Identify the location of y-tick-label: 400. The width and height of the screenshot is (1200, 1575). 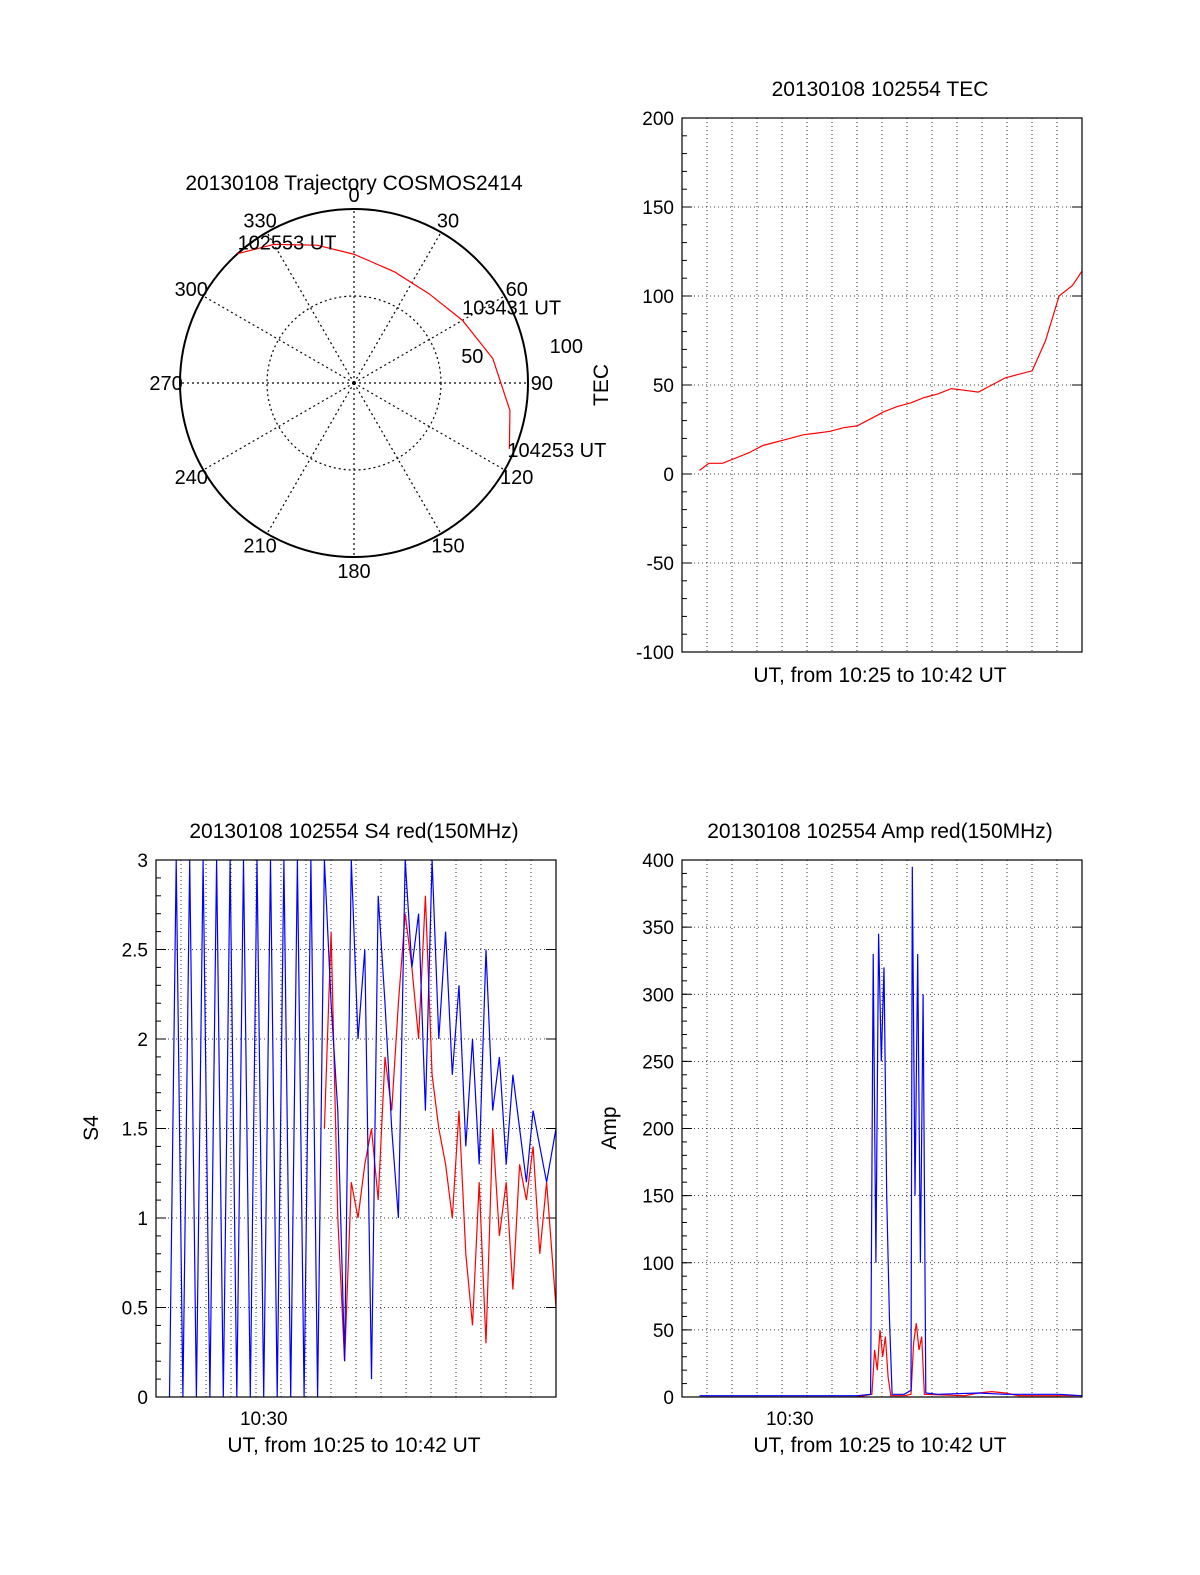
(658, 861).